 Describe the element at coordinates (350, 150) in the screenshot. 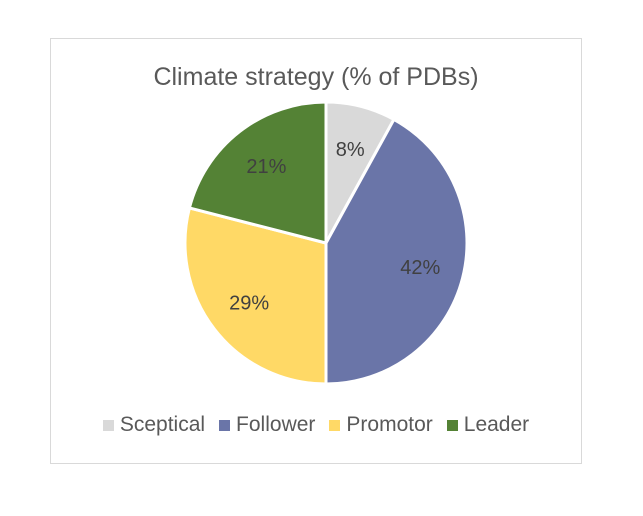

I see `data-label-sceptical: 8%` at that location.